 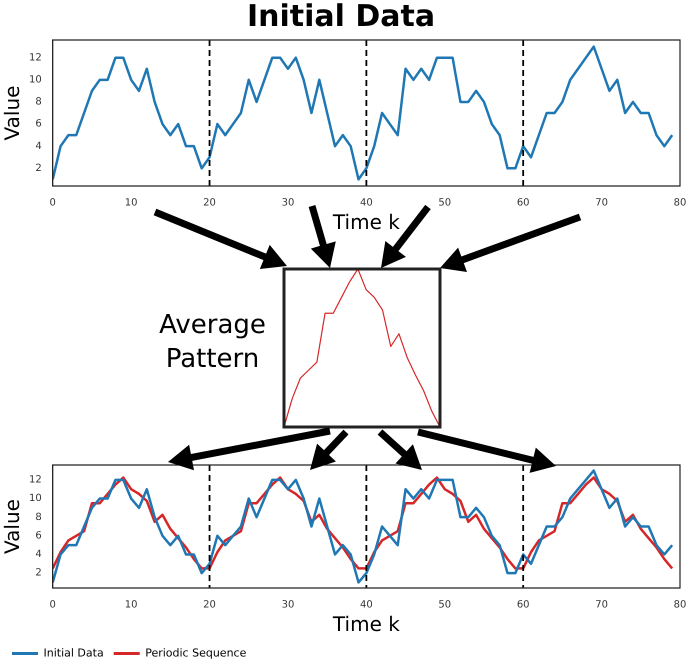 I want to click on legend-label: Initial Data, so click(x=74, y=653).